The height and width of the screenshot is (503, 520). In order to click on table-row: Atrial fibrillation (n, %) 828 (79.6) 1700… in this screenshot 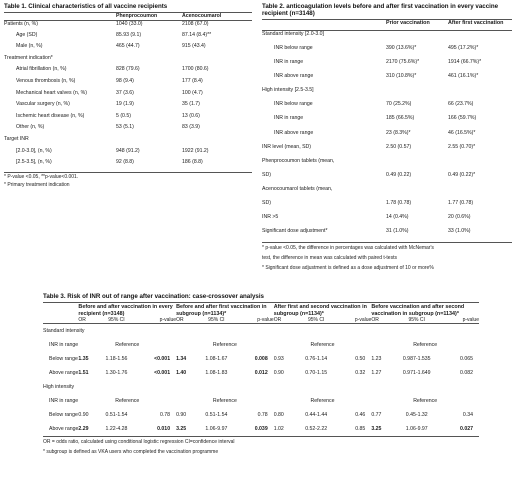, I will do `click(128, 72)`.